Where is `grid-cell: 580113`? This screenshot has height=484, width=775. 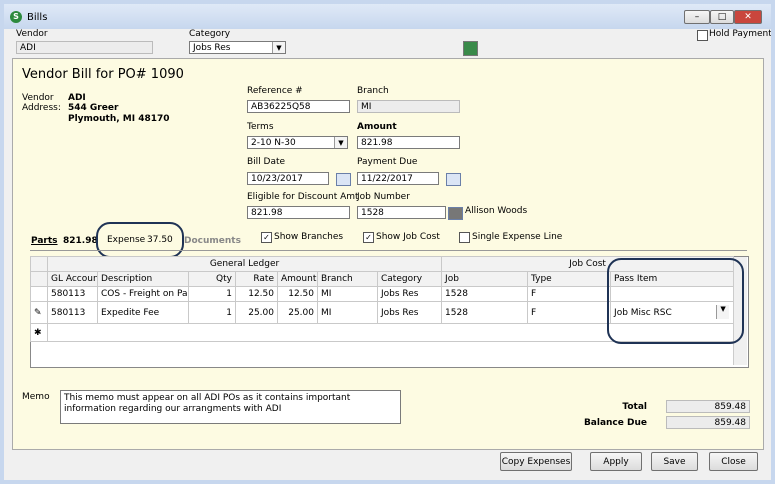 grid-cell: 580113 is located at coordinates (72, 312).